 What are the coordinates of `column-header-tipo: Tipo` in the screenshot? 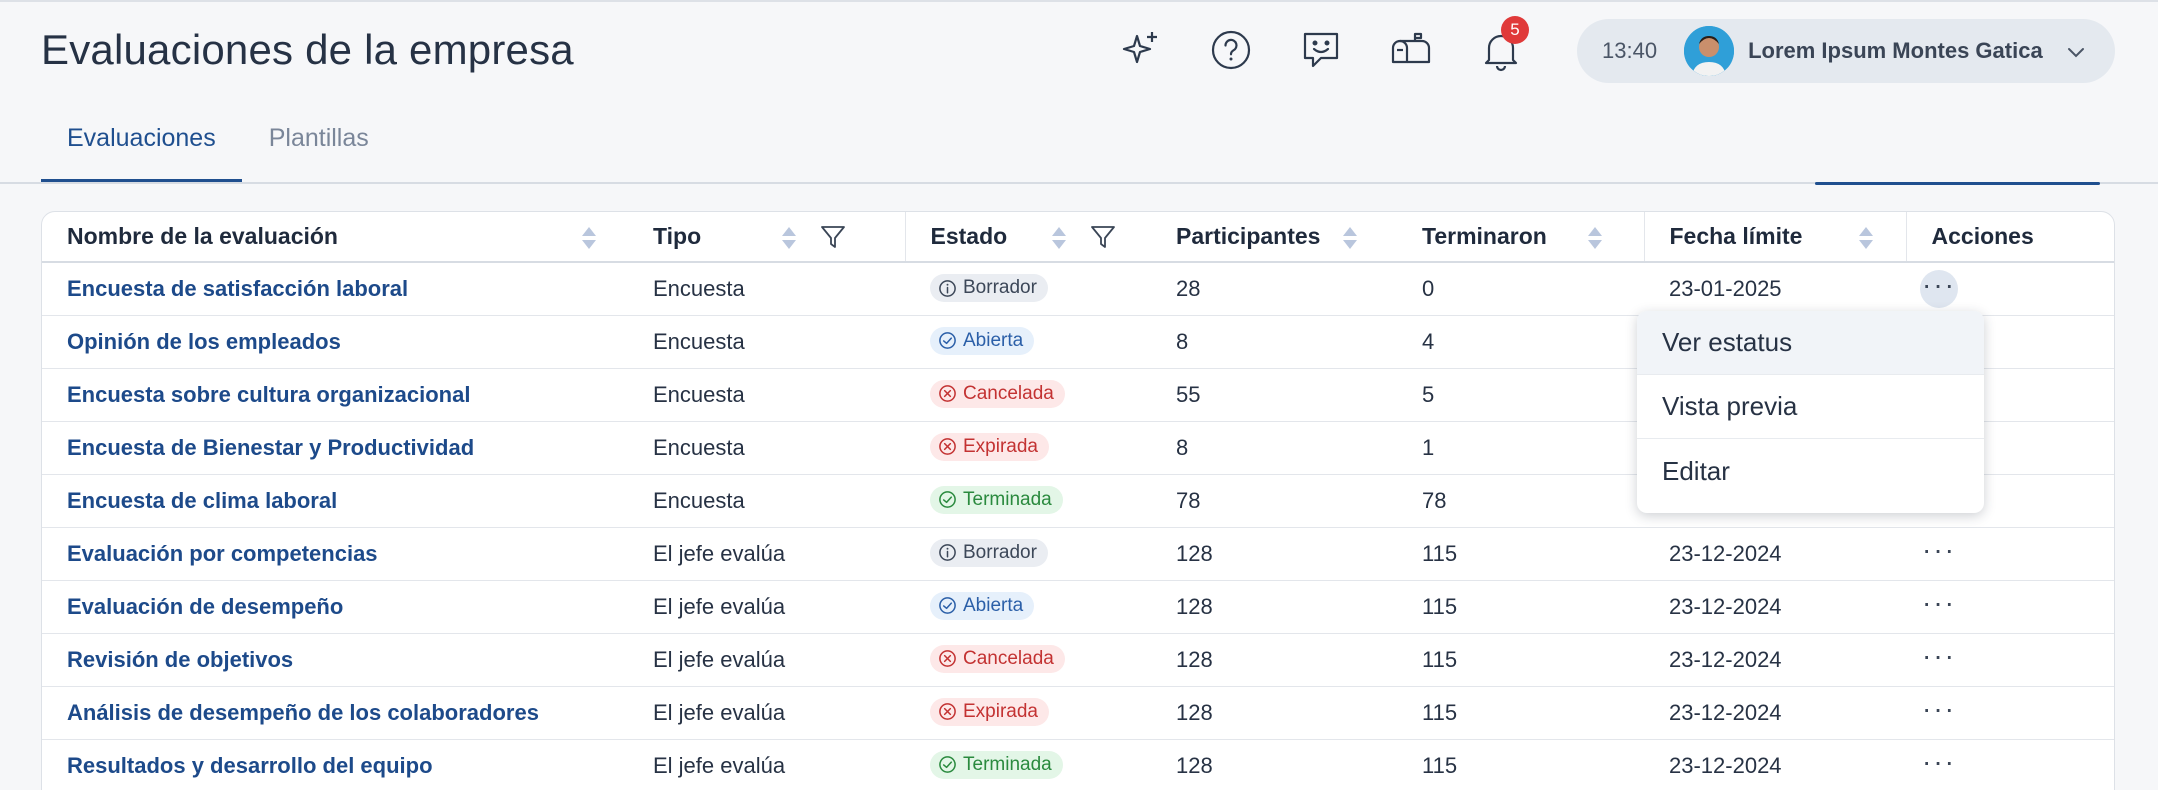 It's located at (767, 237).